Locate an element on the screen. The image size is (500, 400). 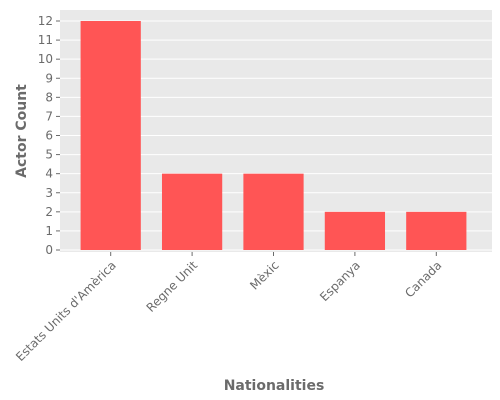
y-tick-label-0: 0 is located at coordinates (49, 250).